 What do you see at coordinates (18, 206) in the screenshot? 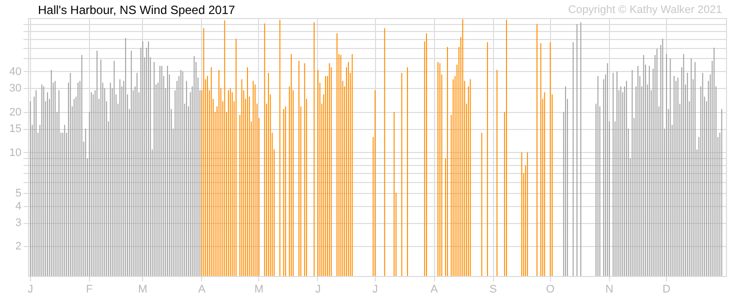
I see `y-tick-label: 4` at bounding box center [18, 206].